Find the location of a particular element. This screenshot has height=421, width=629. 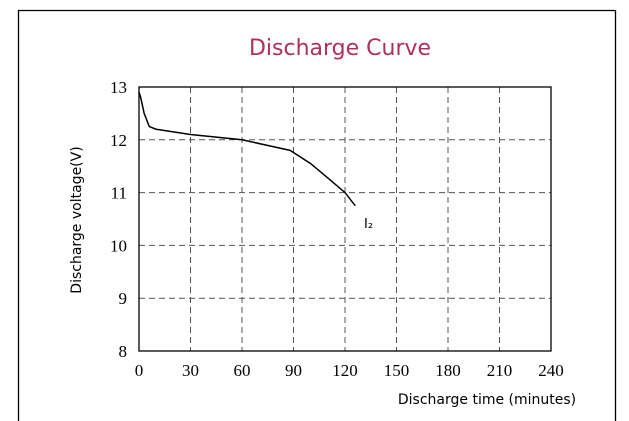

data-line is located at coordinates (247, 149).